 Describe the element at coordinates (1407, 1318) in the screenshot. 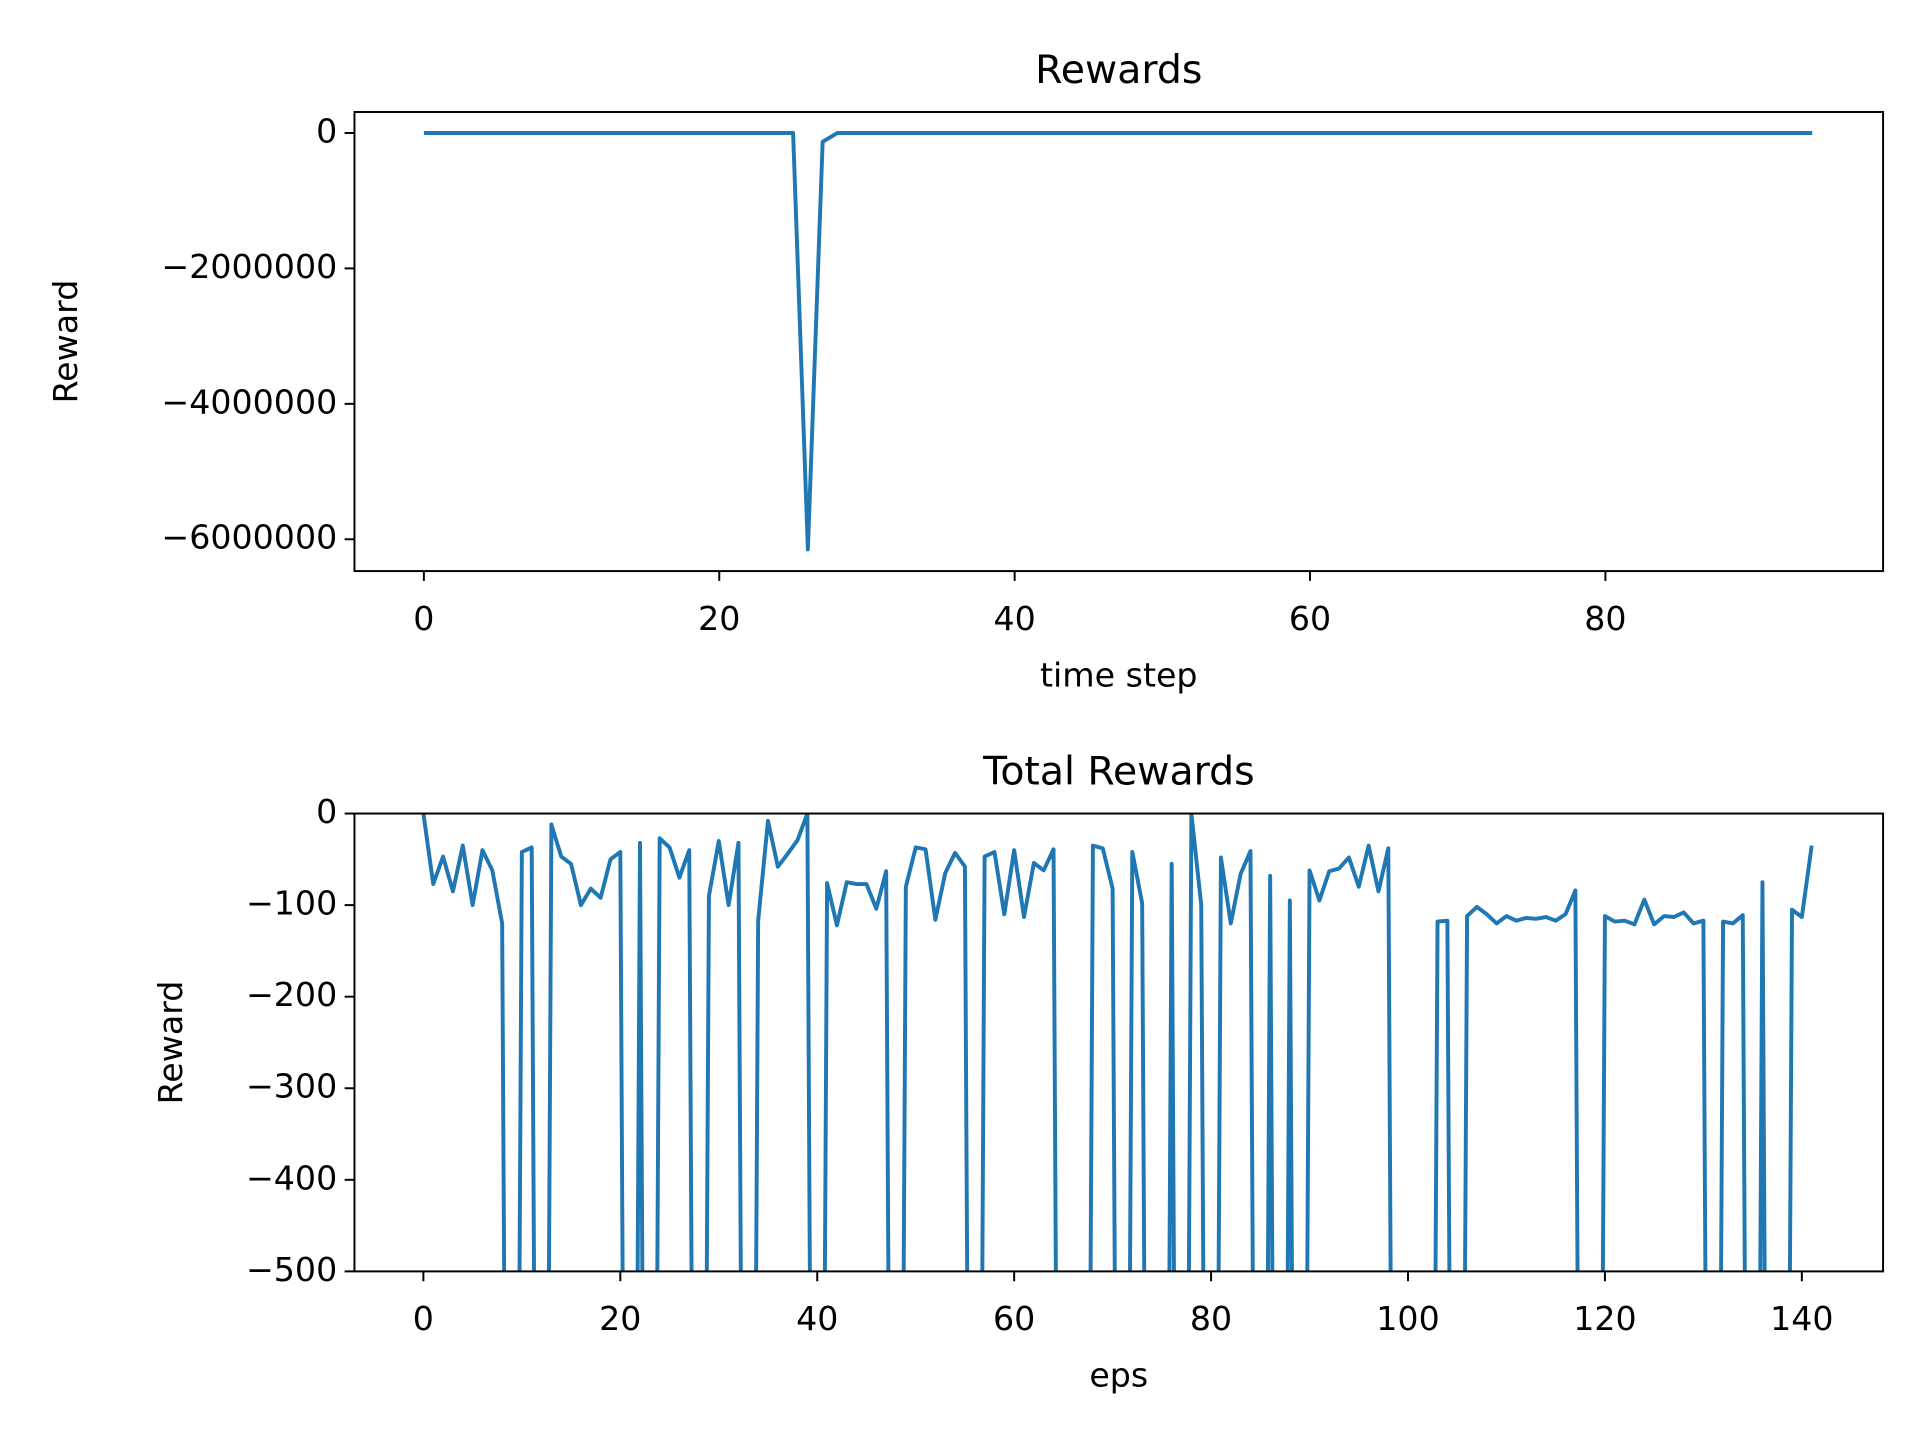

I see `x-tick-label: 100` at that location.